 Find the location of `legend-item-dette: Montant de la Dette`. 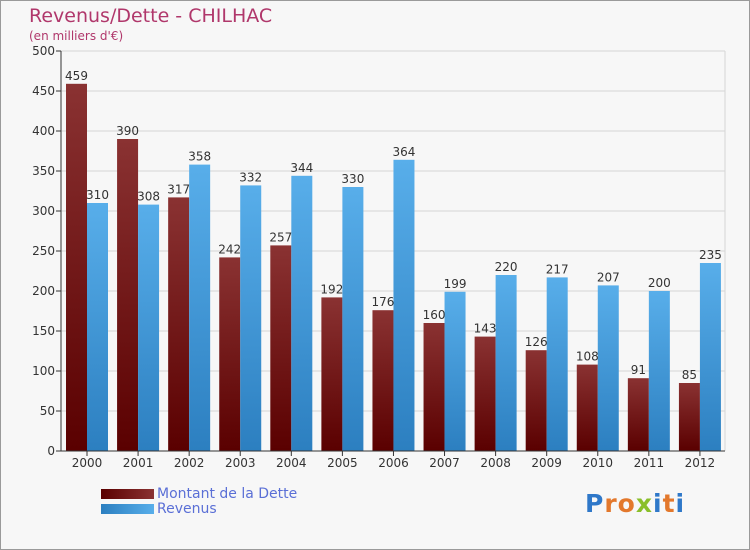

legend-item-dette: Montant de la Dette is located at coordinates (199, 493).